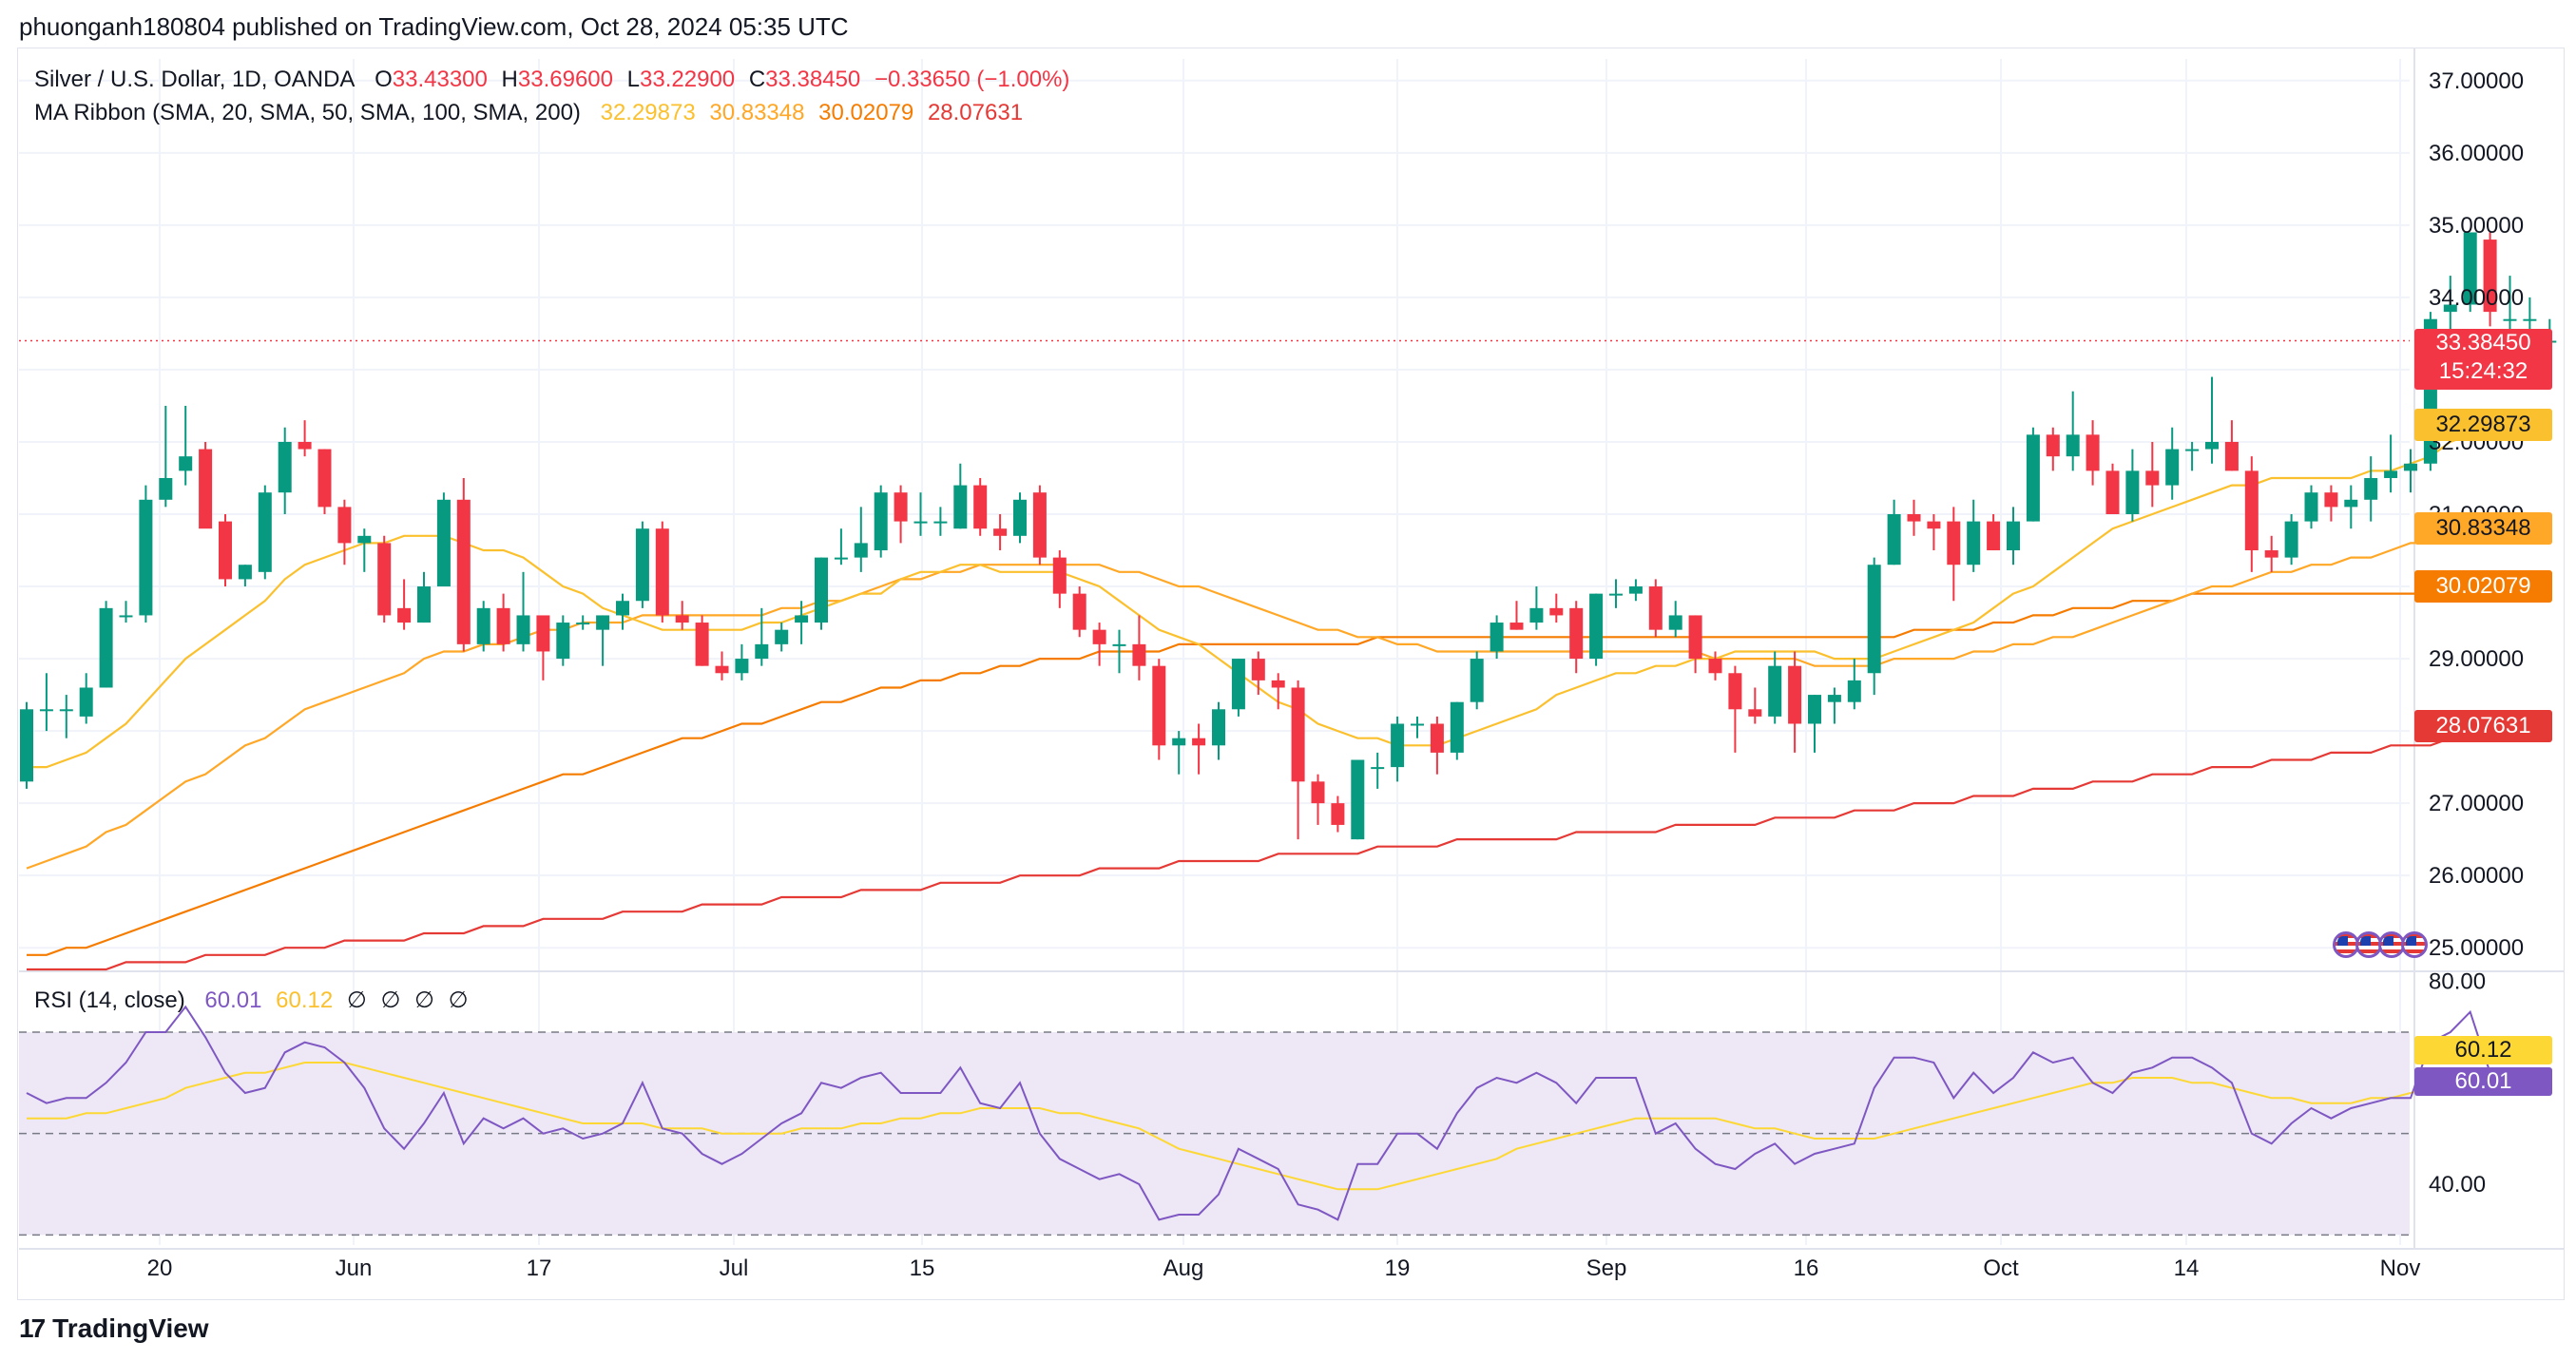 The width and height of the screenshot is (2576, 1361). Describe the element at coordinates (633, 79) in the screenshot. I see `low-label: L` at that location.